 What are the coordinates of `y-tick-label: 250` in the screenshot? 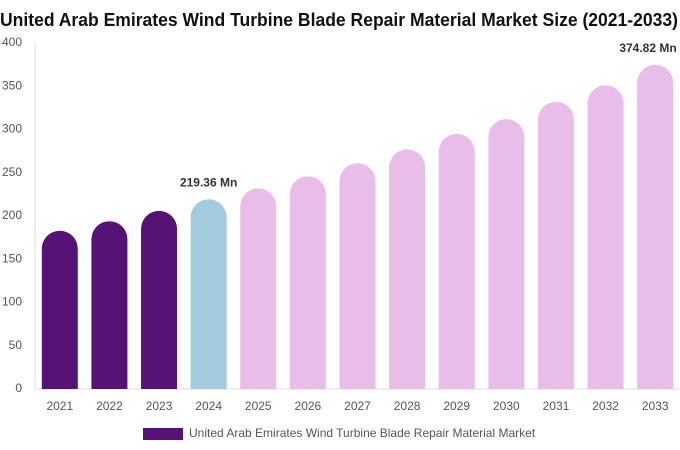 It's located at (12, 172).